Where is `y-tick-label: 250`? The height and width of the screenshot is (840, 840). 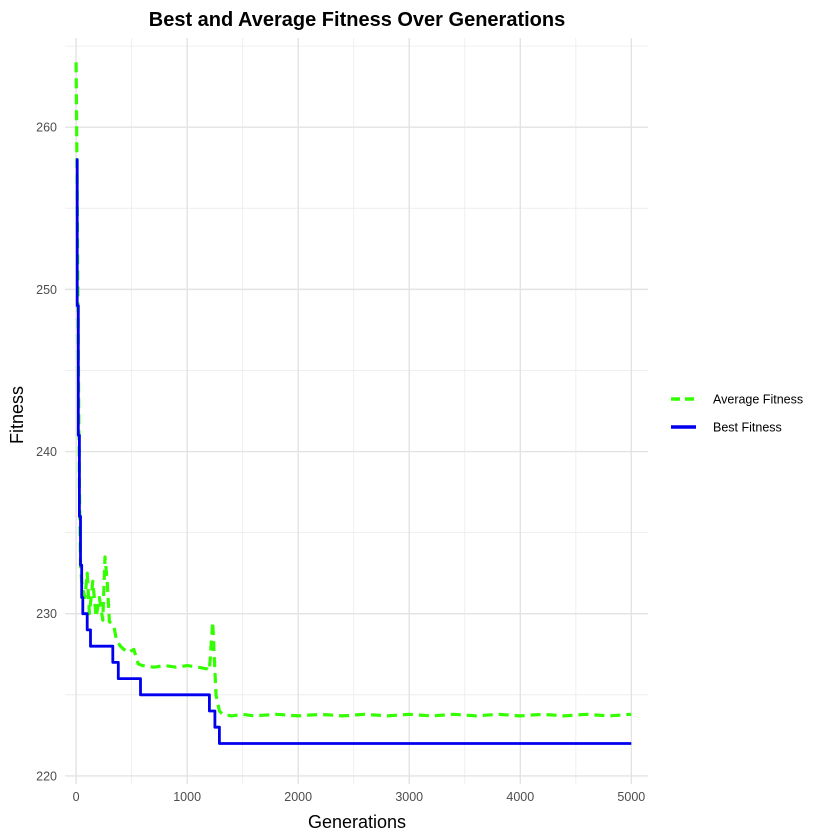 y-tick-label: 250 is located at coordinates (46, 290).